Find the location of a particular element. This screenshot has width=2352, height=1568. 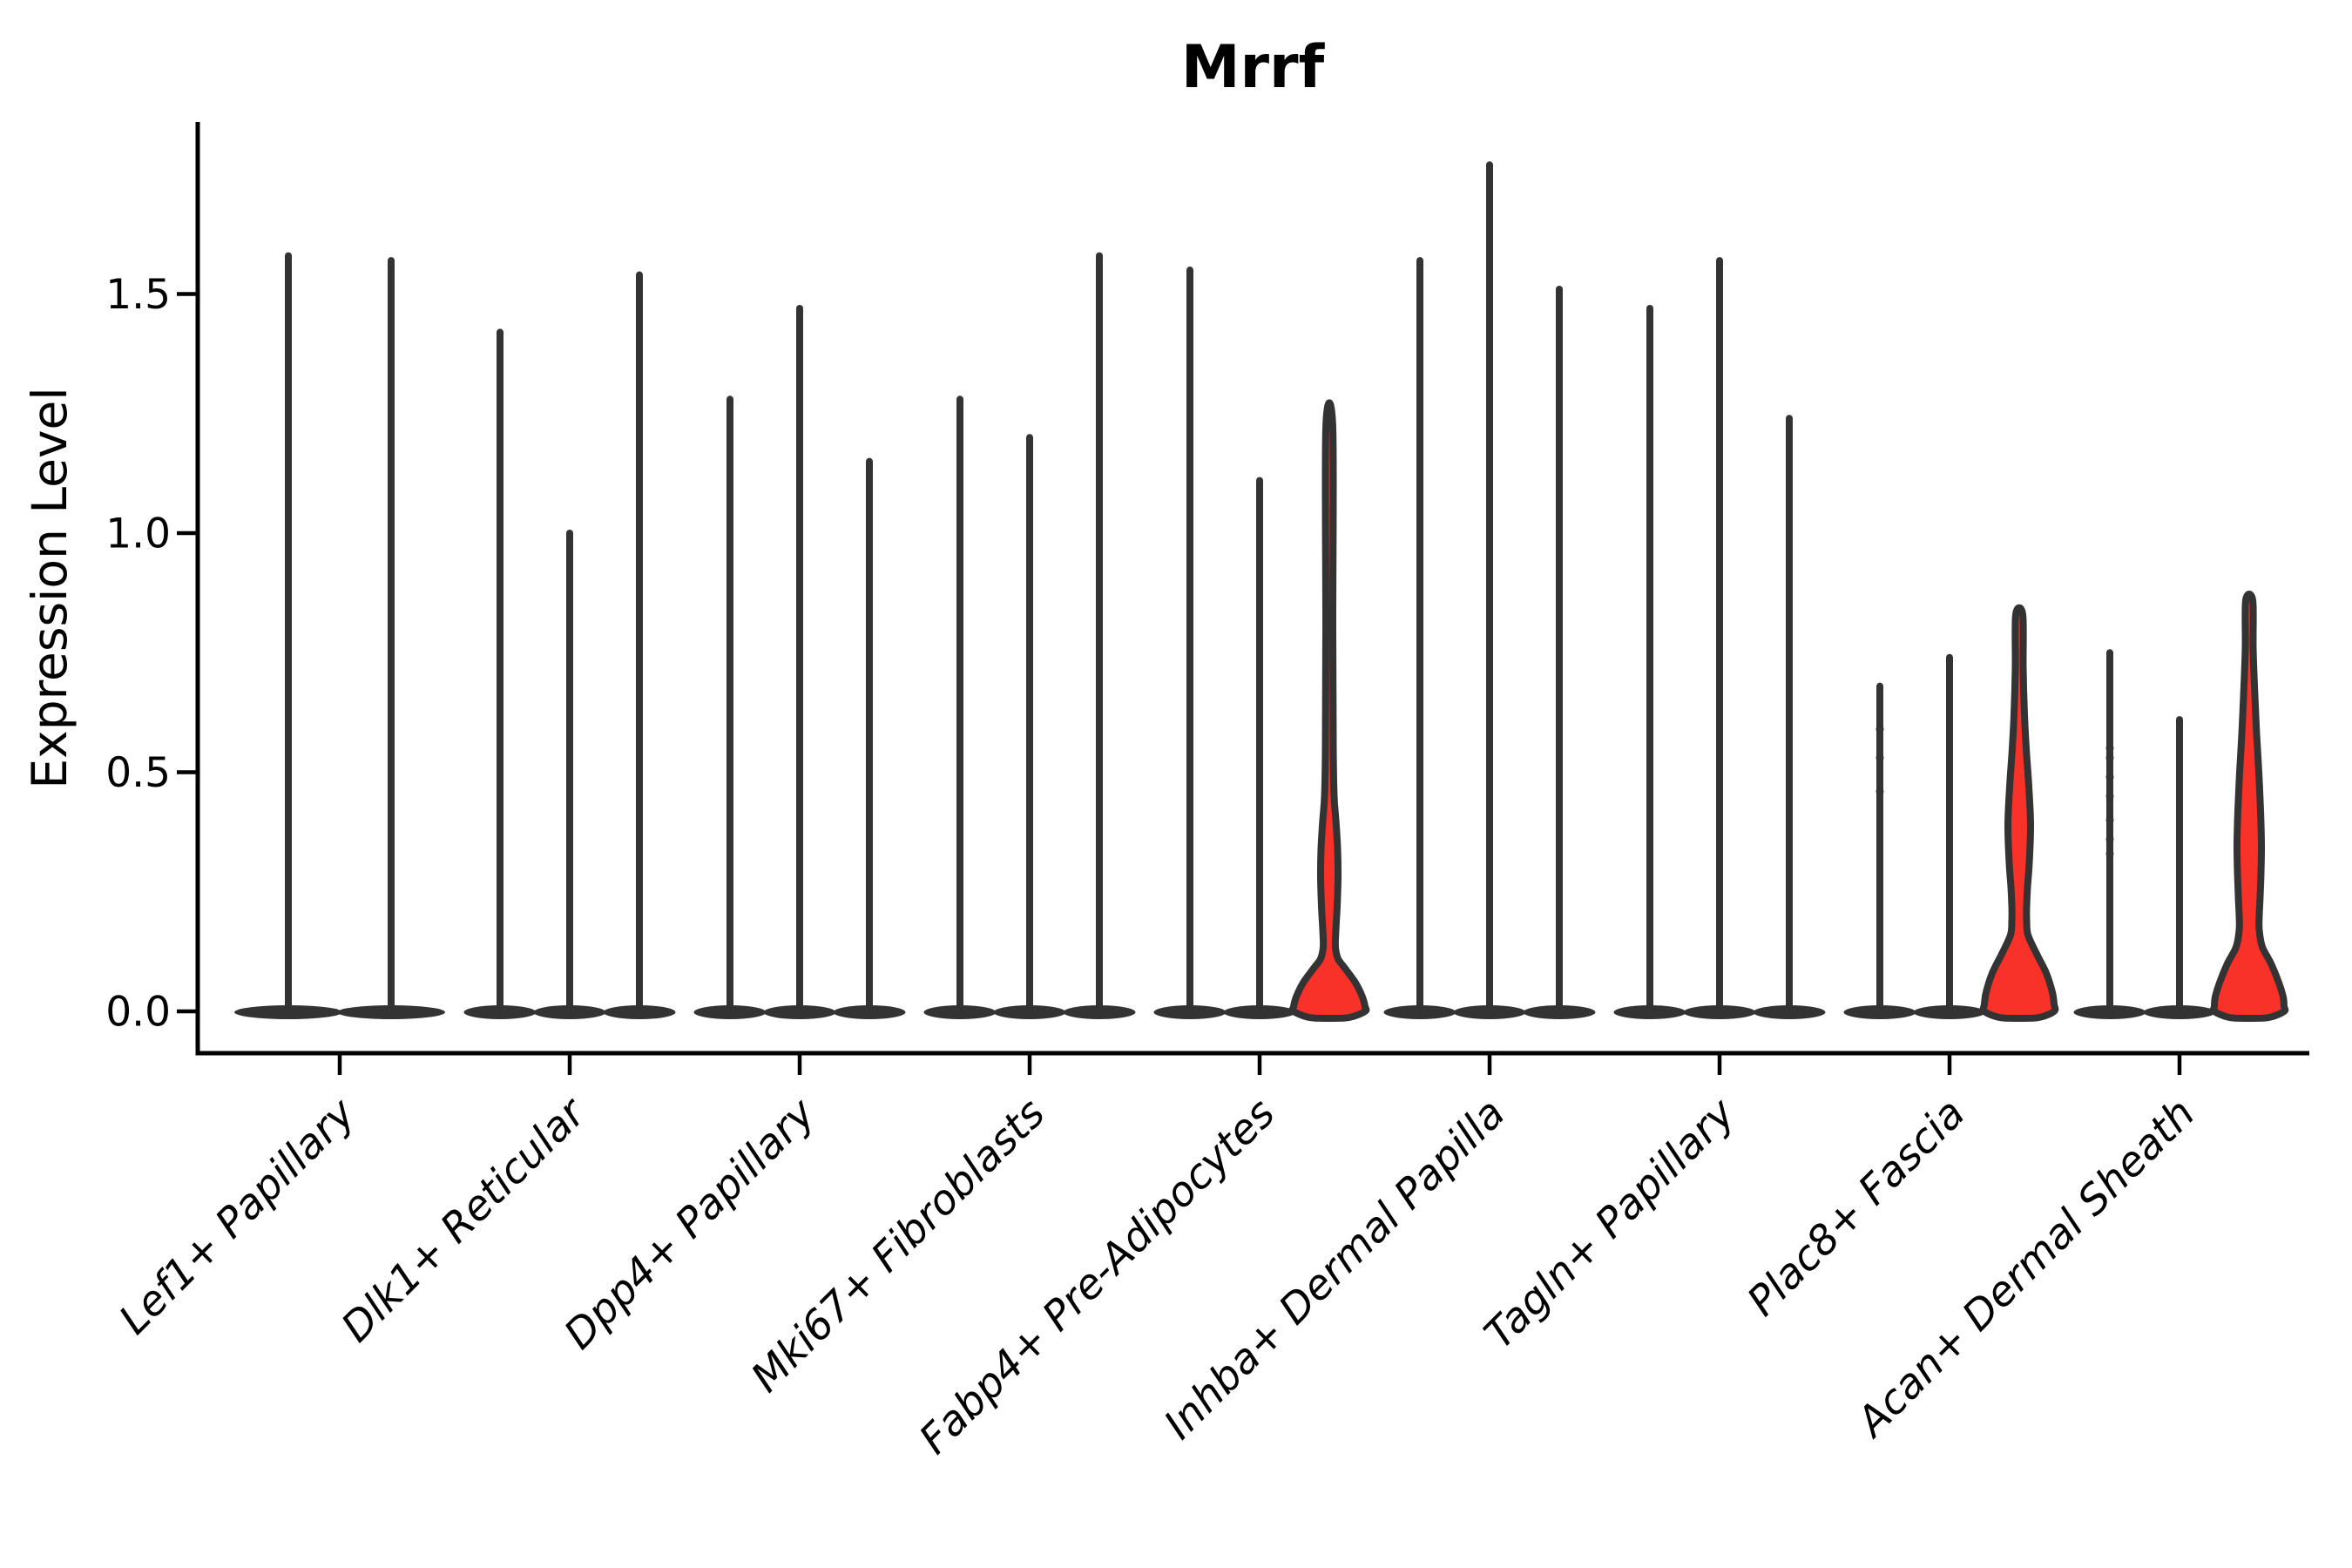

x-tick-label: Lef1+ Papillary is located at coordinates (238, 1216).